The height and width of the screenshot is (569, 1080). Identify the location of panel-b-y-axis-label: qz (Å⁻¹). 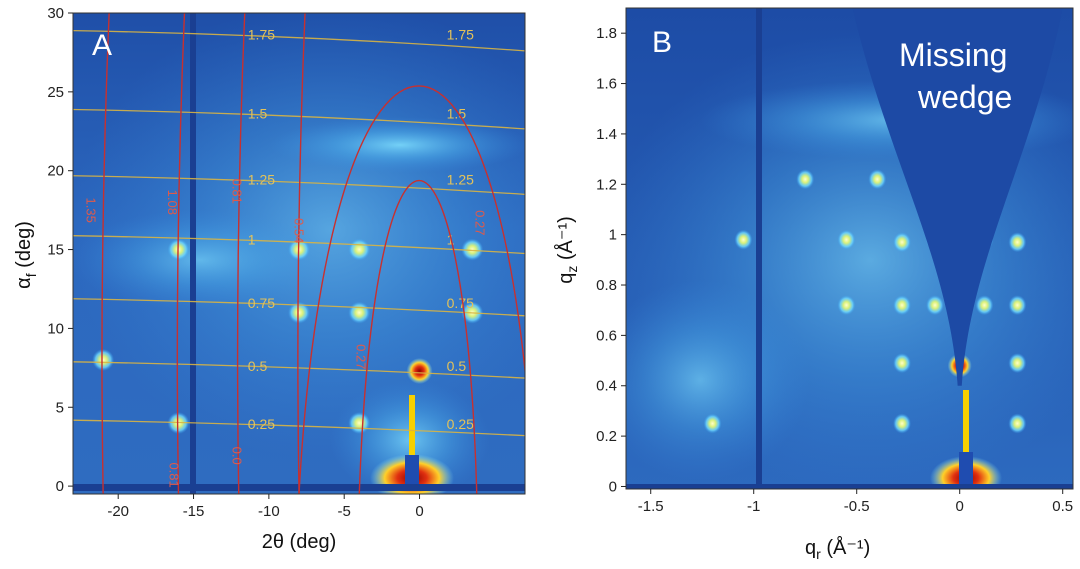
(567, 250).